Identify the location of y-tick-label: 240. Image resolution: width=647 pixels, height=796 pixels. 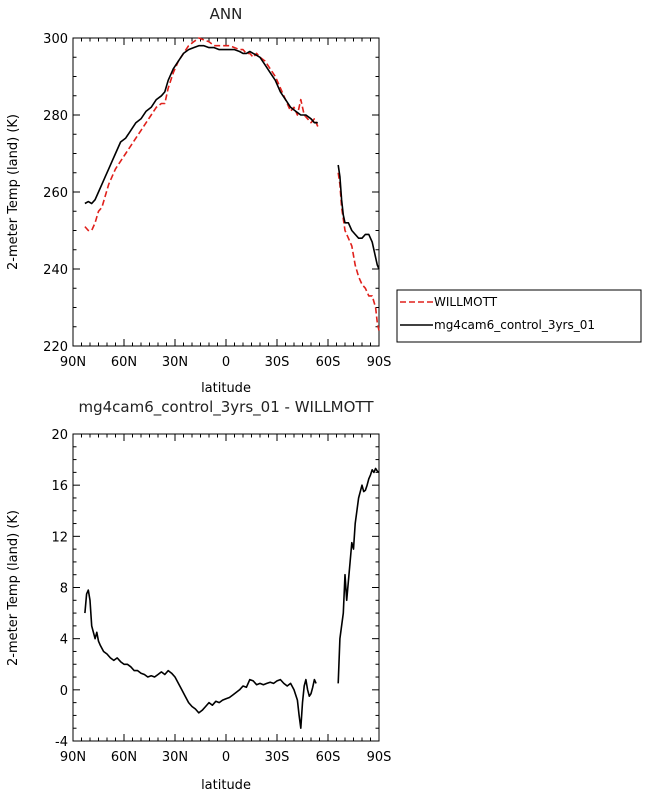
(55, 270).